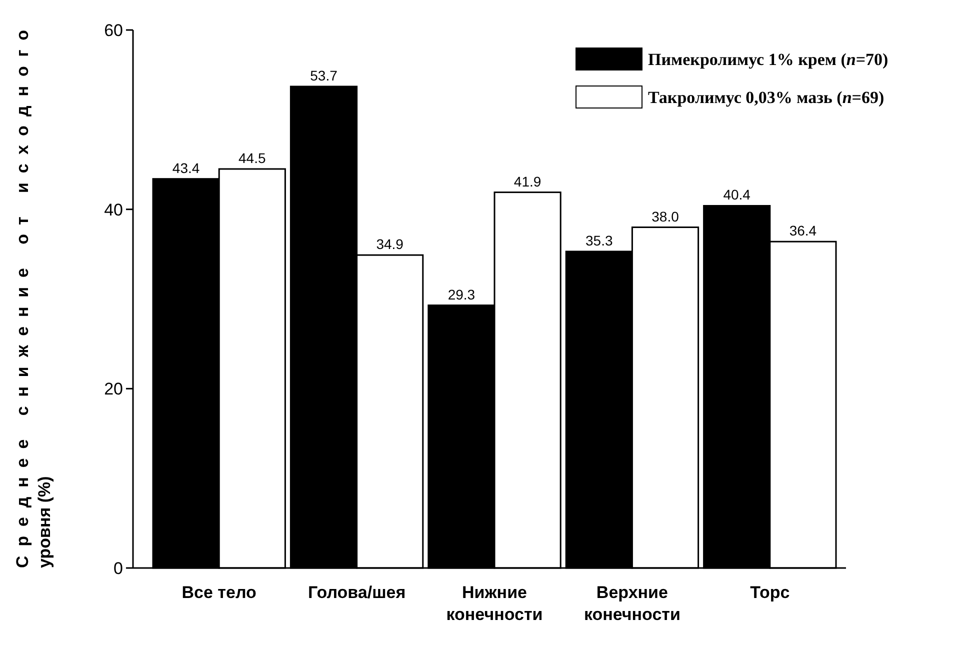 This screenshot has height=651, width=964. I want to click on x-tick-label: Нижние конечности, so click(494, 603).